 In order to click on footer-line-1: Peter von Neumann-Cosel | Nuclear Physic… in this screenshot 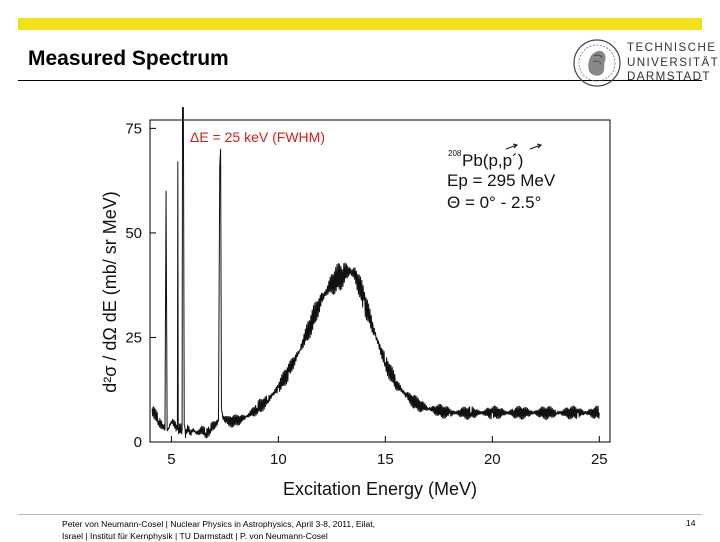, I will do `click(219, 524)`.